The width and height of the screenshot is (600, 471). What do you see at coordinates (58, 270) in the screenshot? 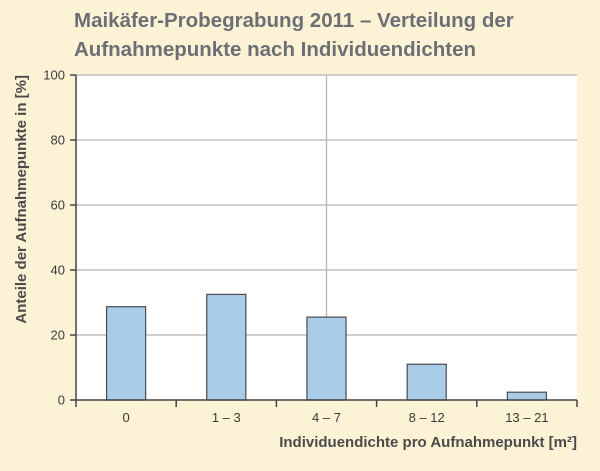
I see `y-tick-label: 40` at bounding box center [58, 270].